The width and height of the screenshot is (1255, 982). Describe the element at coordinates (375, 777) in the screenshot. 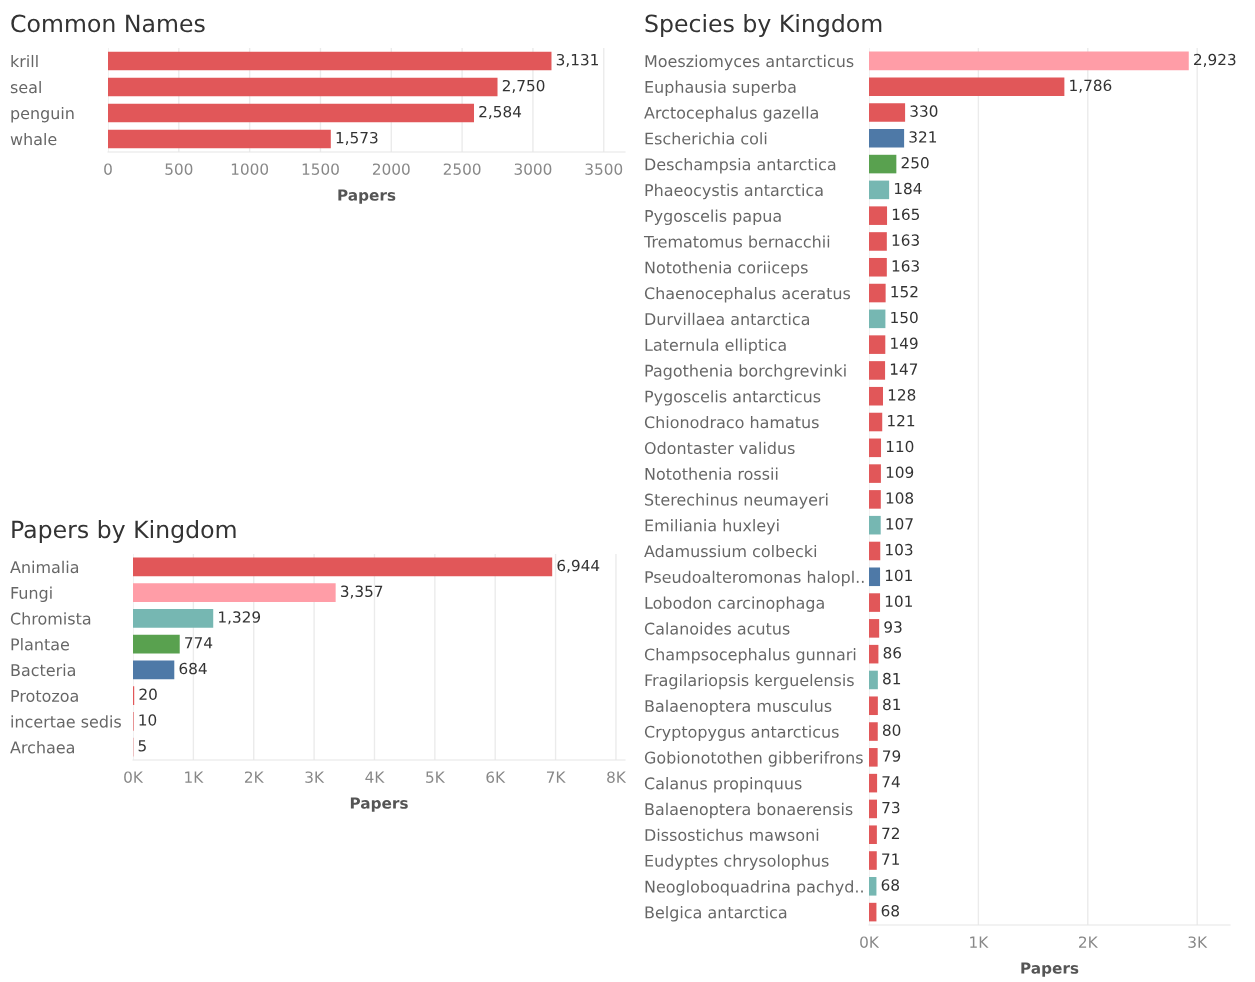

I see `x-tick-label: 4K` at that location.